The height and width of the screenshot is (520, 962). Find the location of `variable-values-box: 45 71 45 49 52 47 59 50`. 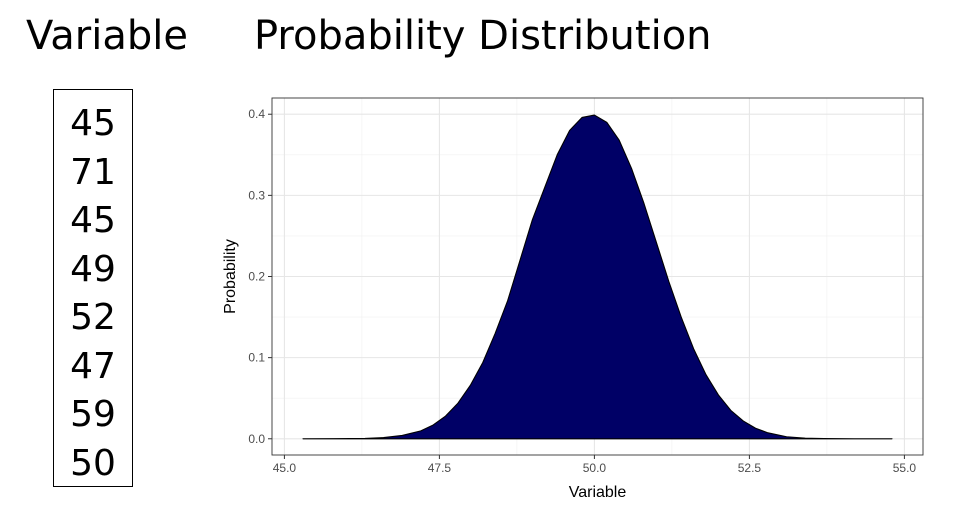

variable-values-box: 45 71 45 49 52 47 59 50 is located at coordinates (93, 288).